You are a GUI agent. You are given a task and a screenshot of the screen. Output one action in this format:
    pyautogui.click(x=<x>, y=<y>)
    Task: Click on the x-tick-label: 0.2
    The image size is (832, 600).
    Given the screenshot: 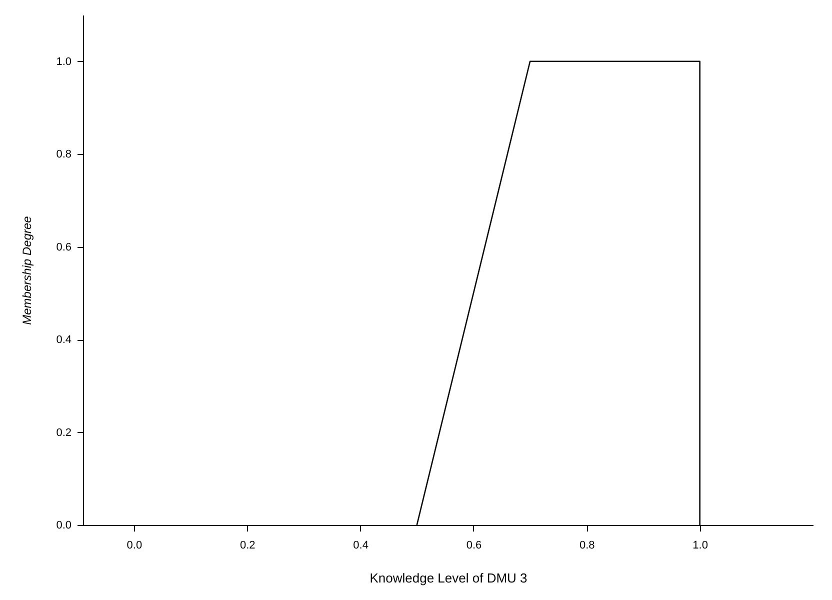 What is the action you would take?
    pyautogui.click(x=248, y=546)
    